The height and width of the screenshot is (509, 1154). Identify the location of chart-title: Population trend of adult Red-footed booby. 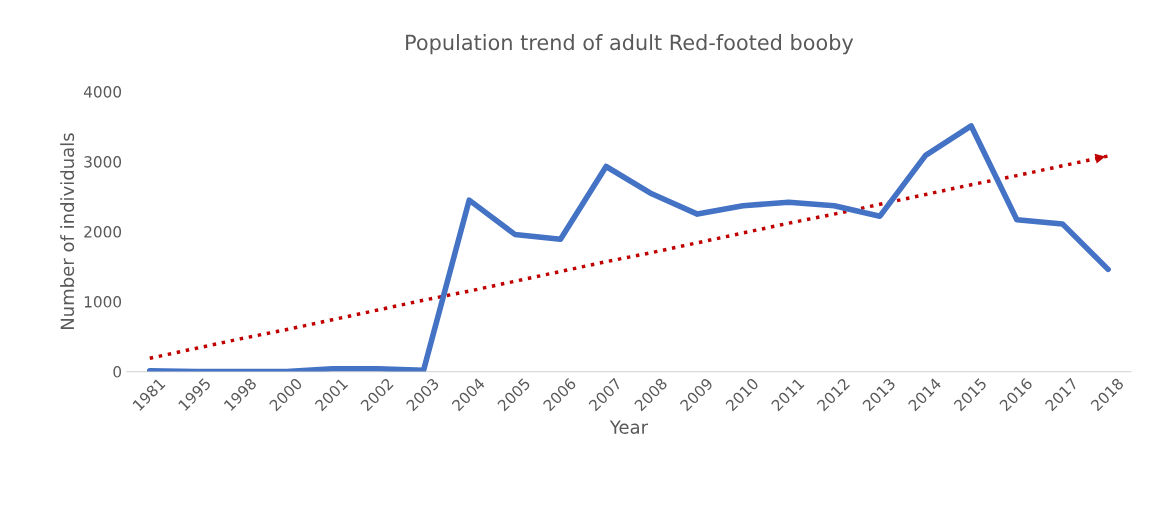
(630, 44).